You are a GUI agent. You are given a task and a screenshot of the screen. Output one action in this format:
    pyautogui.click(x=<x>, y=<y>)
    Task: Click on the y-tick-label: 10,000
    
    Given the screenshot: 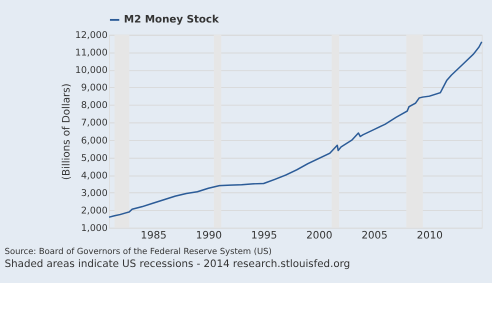 What is the action you would take?
    pyautogui.click(x=91, y=70)
    